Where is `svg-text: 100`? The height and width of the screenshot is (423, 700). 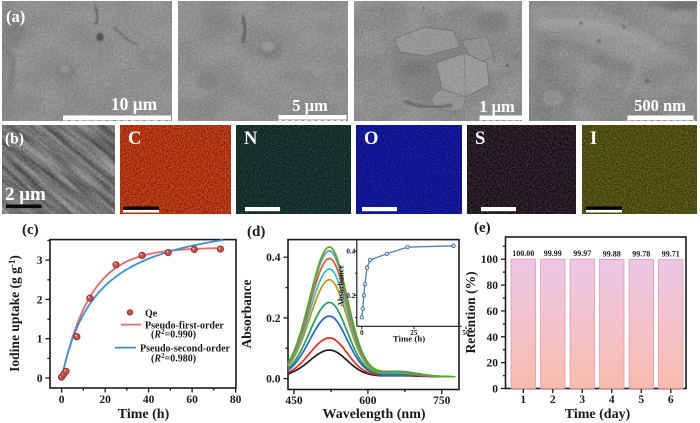 svg-text: 100 is located at coordinates (490, 260).